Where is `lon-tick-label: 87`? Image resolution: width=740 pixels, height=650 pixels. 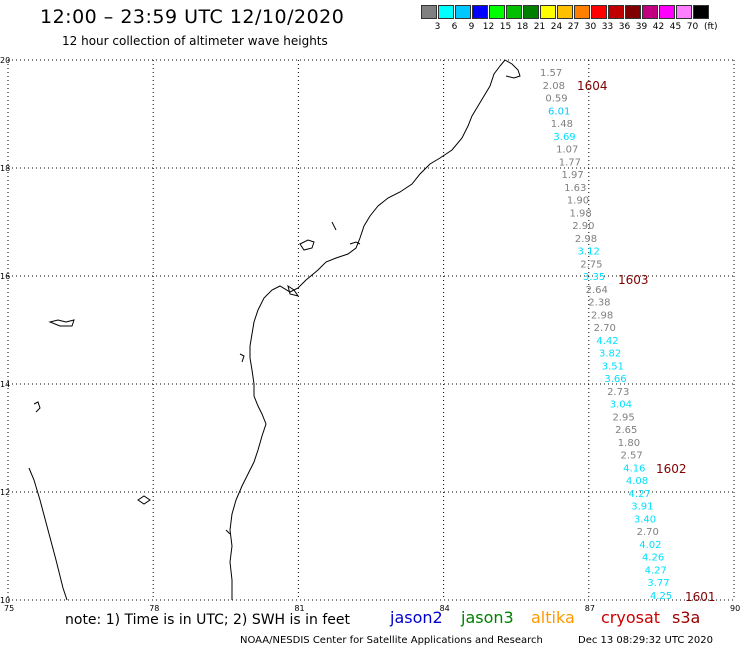 lon-tick-label: 87 is located at coordinates (590, 608).